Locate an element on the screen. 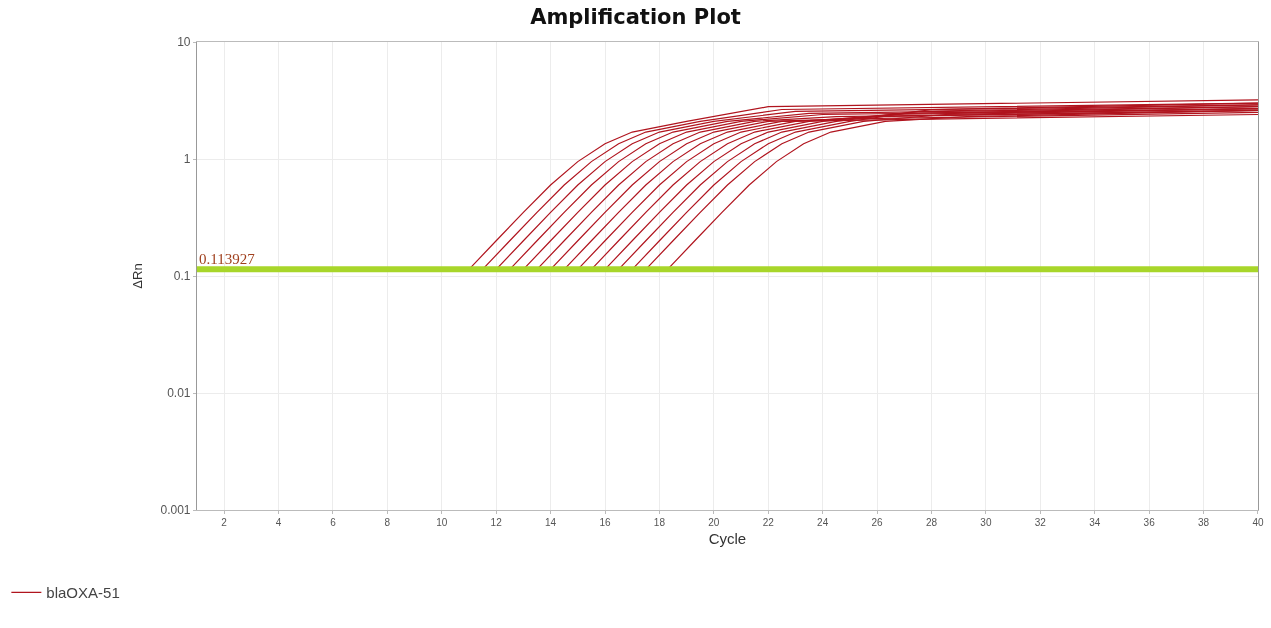 This screenshot has height=628, width=1271. x-tick-label: 10 is located at coordinates (442, 522).